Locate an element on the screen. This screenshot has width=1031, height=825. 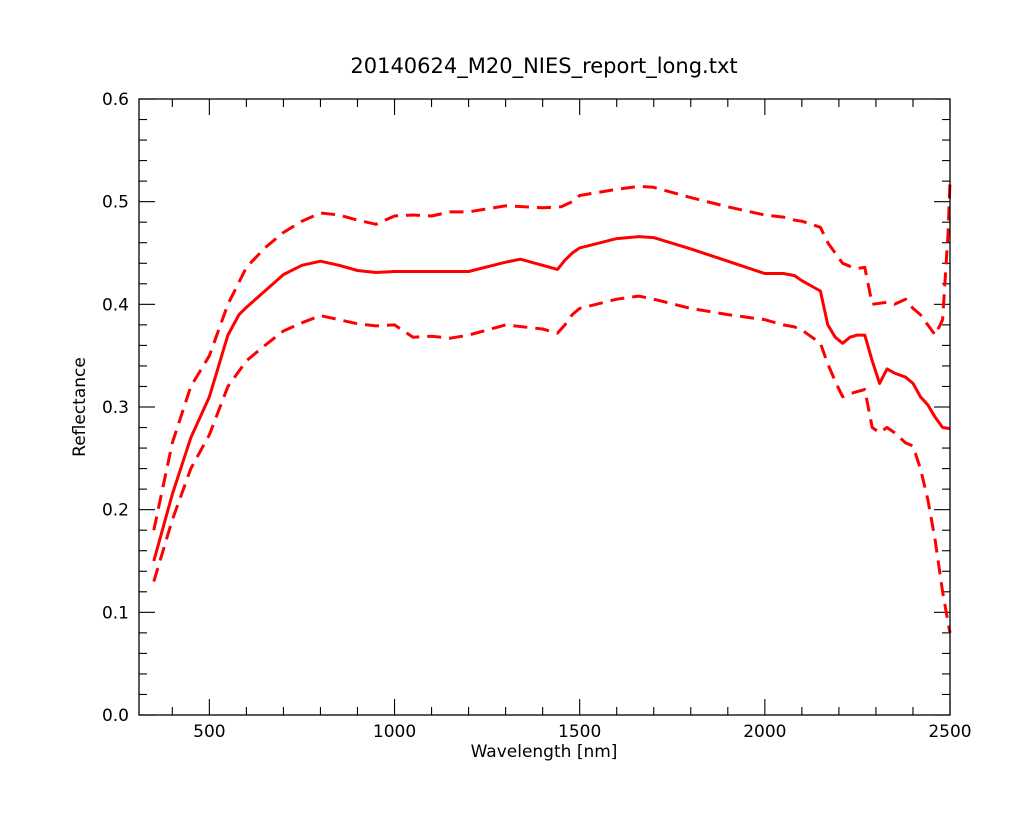
y-tick-label: 0.0 is located at coordinates (115, 716).